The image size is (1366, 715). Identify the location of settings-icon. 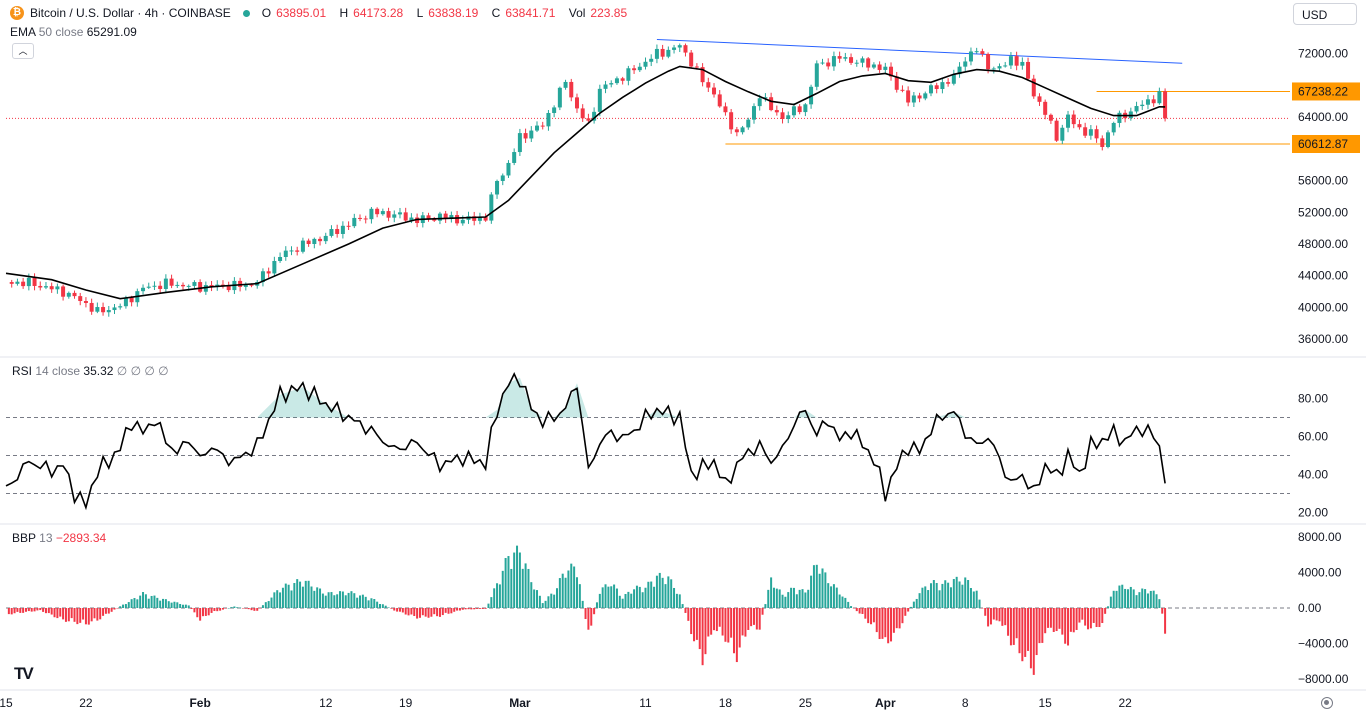
(1327, 703).